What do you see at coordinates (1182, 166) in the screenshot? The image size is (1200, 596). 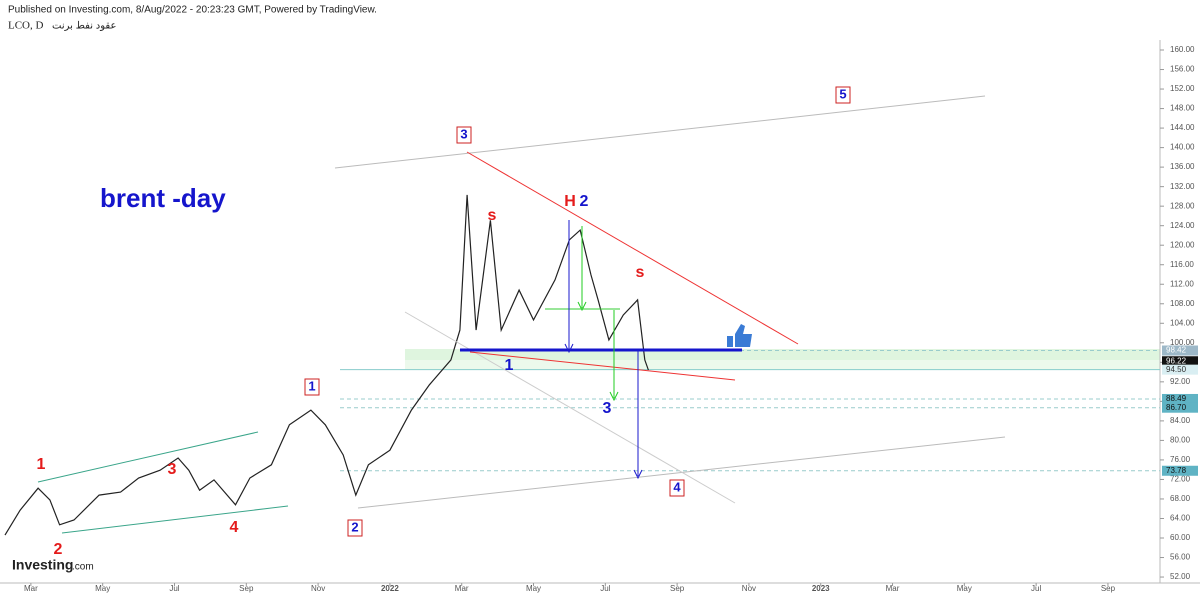 I see `y-tick-label: 136.00` at bounding box center [1182, 166].